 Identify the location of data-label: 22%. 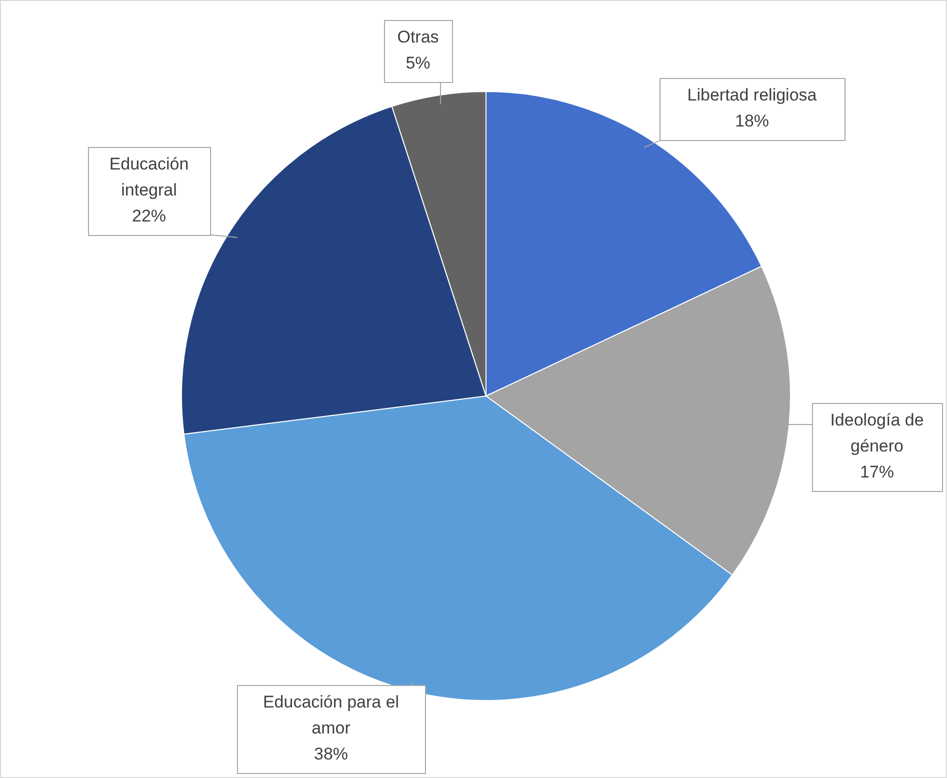
(149, 216).